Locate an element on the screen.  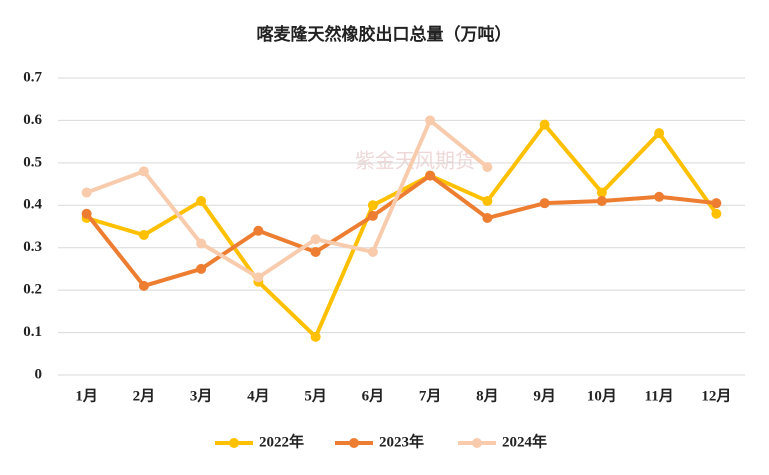
chart-title: 喀麦隆天然橡胶出口总量（万吨） is located at coordinates (384, 34).